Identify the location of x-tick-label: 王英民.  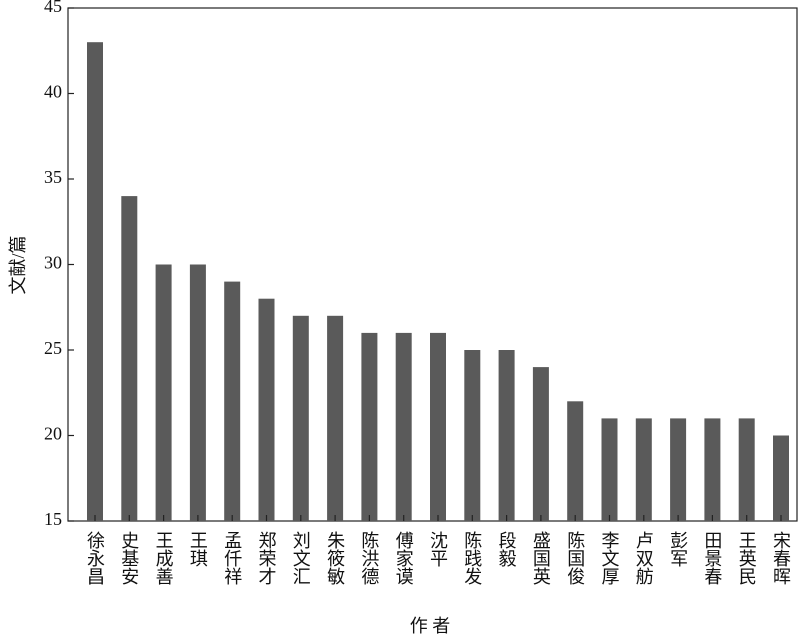
(747, 558).